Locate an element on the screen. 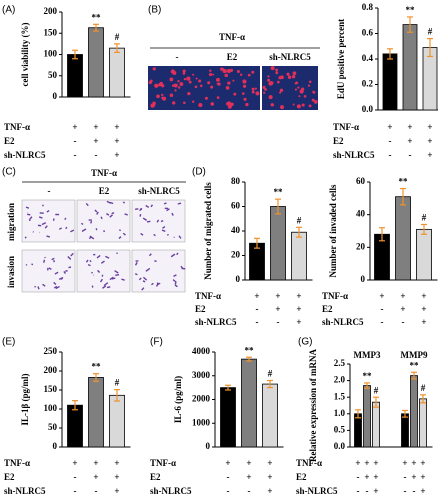  column-label: - is located at coordinates (177, 57).